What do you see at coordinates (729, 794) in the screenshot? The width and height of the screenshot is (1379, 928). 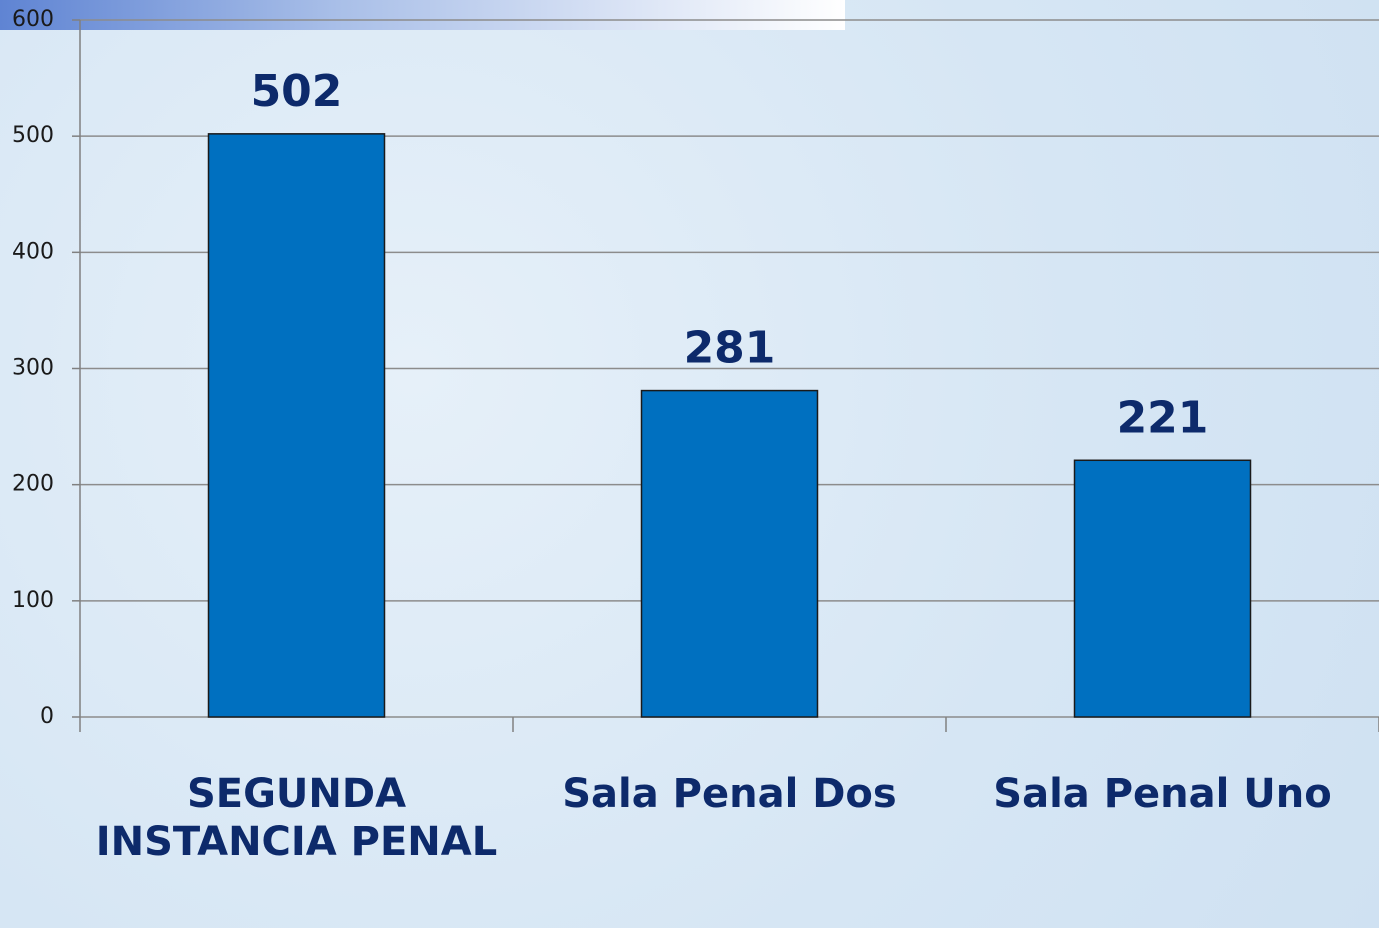 I see `x-tick-label: Sala Penal Dos` at bounding box center [729, 794].